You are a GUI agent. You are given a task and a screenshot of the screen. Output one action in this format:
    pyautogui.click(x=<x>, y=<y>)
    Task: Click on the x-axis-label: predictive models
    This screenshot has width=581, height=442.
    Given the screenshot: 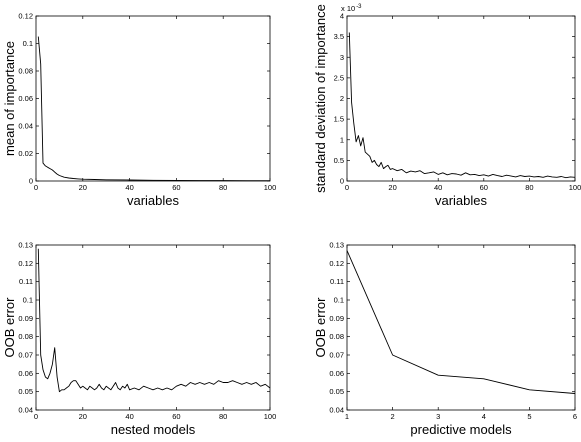 What is the action you would take?
    pyautogui.click(x=461, y=429)
    